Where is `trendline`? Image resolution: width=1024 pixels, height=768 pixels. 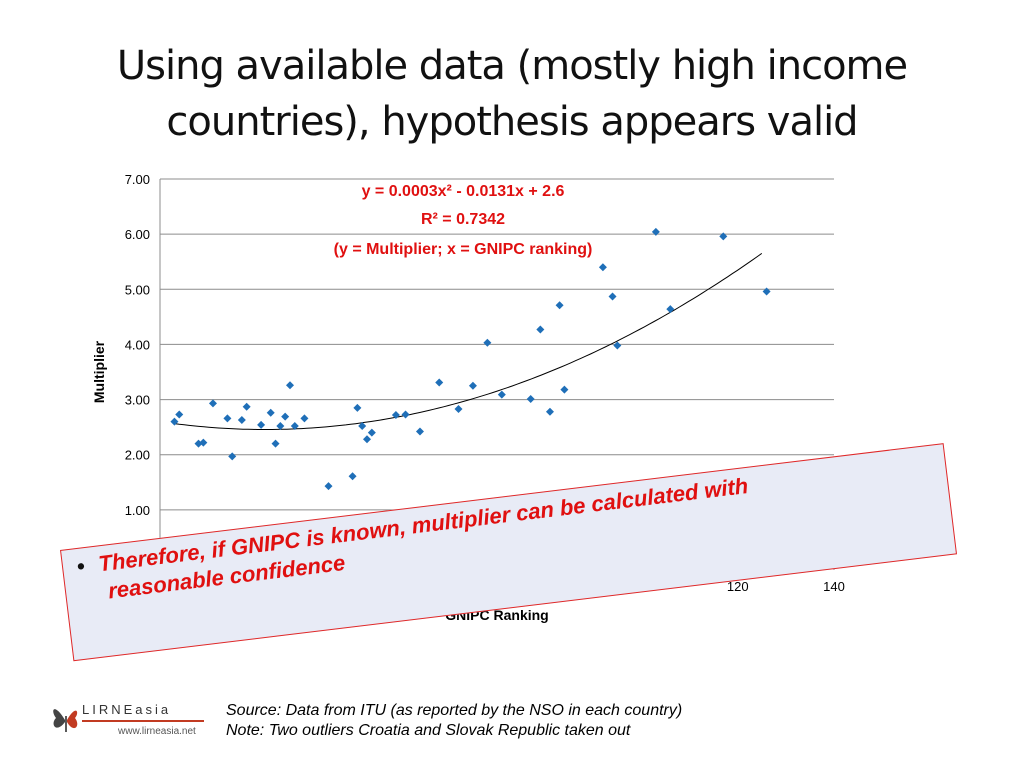
trendline is located at coordinates (468, 341).